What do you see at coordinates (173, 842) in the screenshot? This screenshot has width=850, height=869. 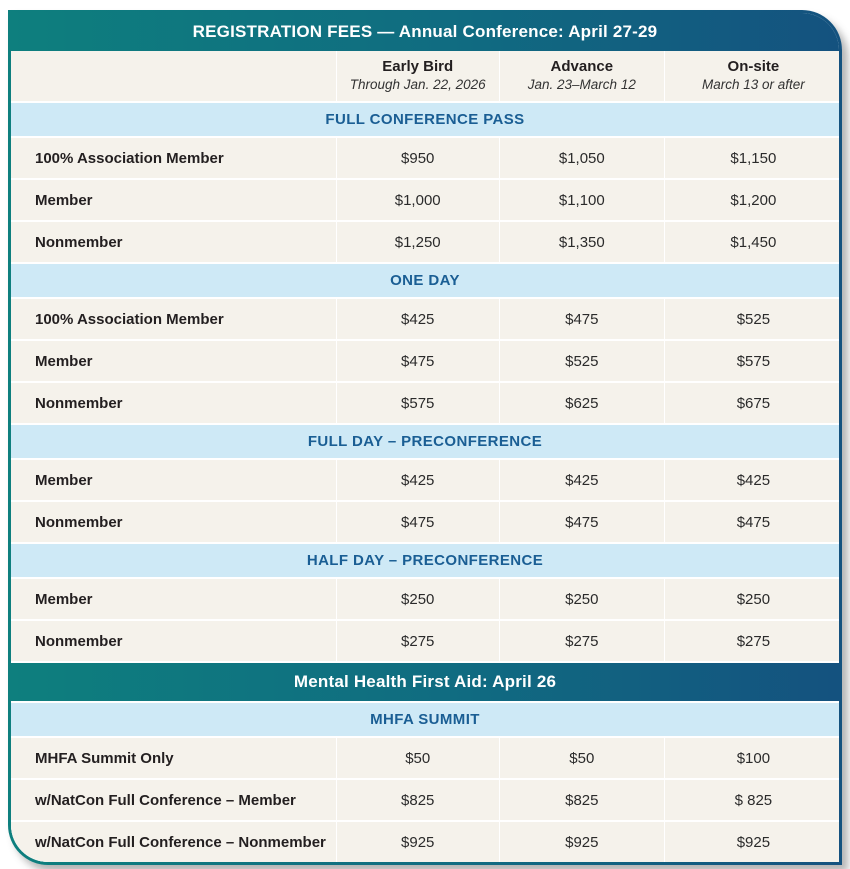 I see `row-label: w/NatCon Full Conference – Nonmember` at bounding box center [173, 842].